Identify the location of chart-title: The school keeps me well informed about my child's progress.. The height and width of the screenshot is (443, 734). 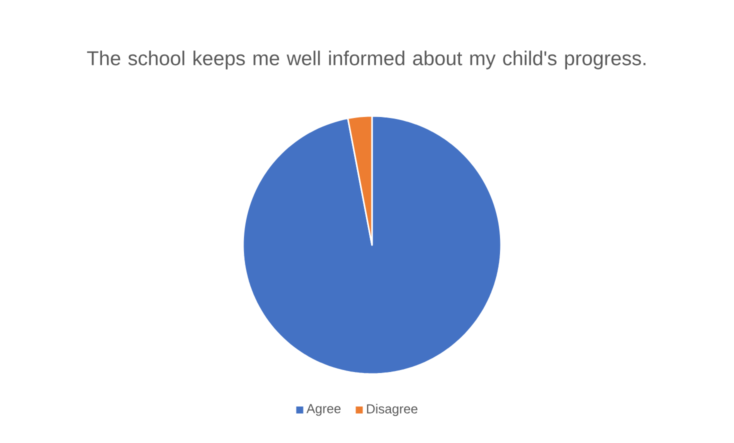
(366, 60).